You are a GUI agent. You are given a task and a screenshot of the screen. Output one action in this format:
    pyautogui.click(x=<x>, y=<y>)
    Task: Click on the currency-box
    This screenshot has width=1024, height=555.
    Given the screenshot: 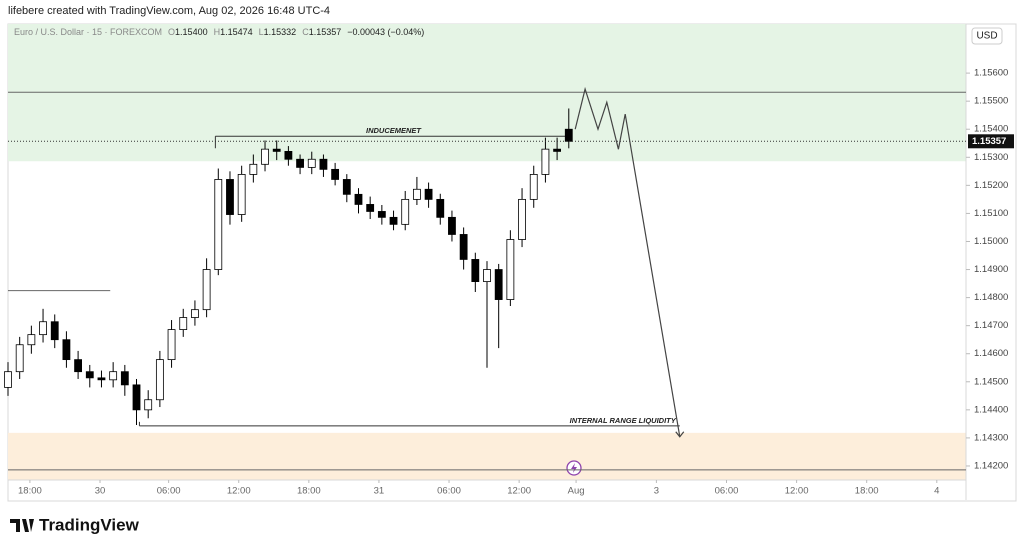 What is the action you would take?
    pyautogui.click(x=987, y=36)
    